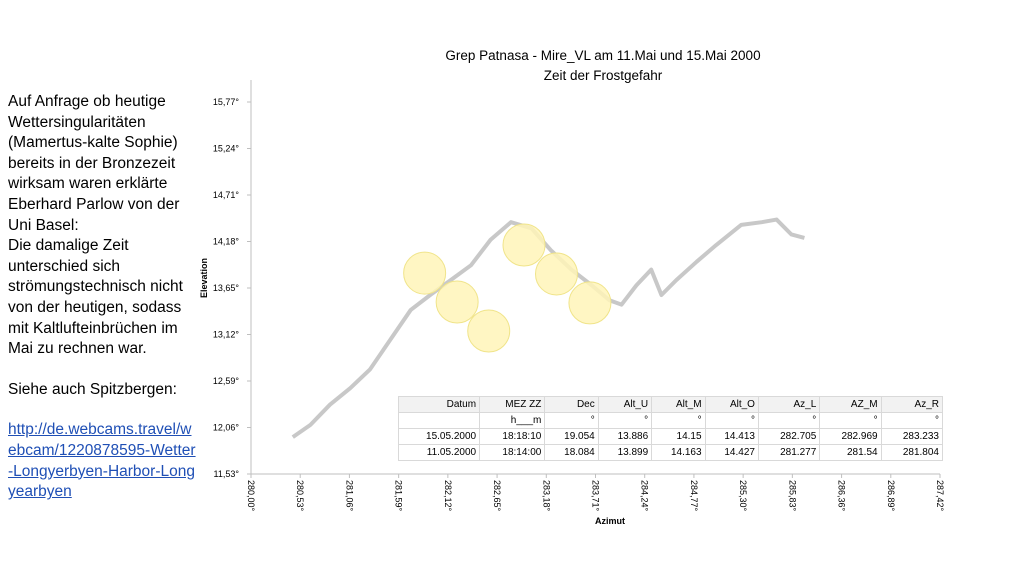 This screenshot has width=1024, height=576. I want to click on table-cell: Datum, so click(439, 404).